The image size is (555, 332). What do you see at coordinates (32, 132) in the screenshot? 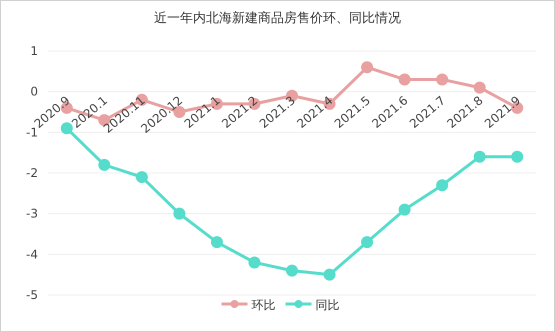
I see `y-tick-label: -1` at bounding box center [32, 132].